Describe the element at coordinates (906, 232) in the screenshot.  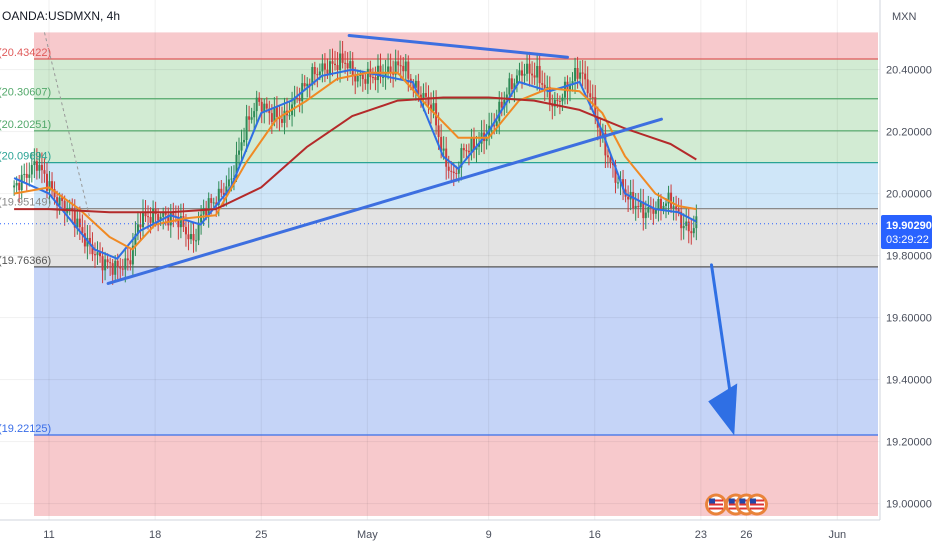
I see `current-price-badge: 19.90290 03:29:22` at that location.